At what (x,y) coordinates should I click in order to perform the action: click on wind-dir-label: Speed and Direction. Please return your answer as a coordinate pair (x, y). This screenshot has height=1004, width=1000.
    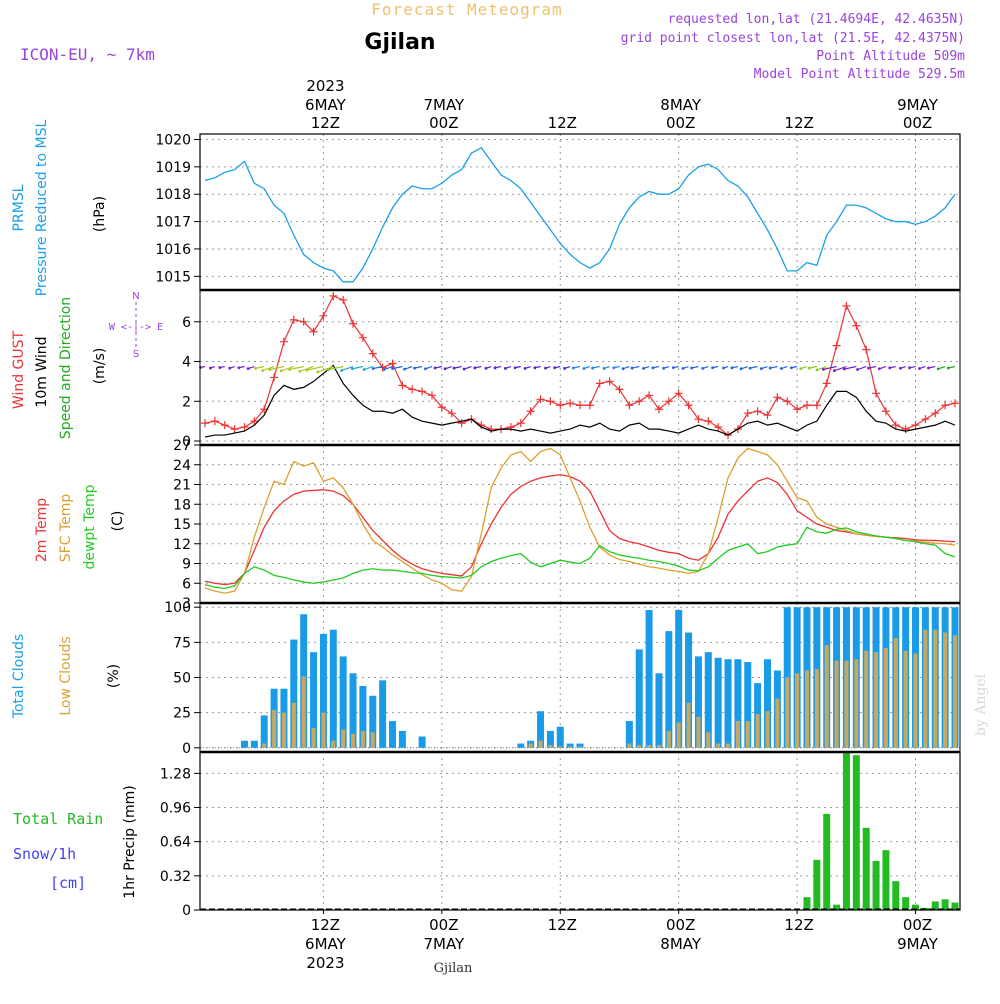
    Looking at the image, I should click on (66, 368).